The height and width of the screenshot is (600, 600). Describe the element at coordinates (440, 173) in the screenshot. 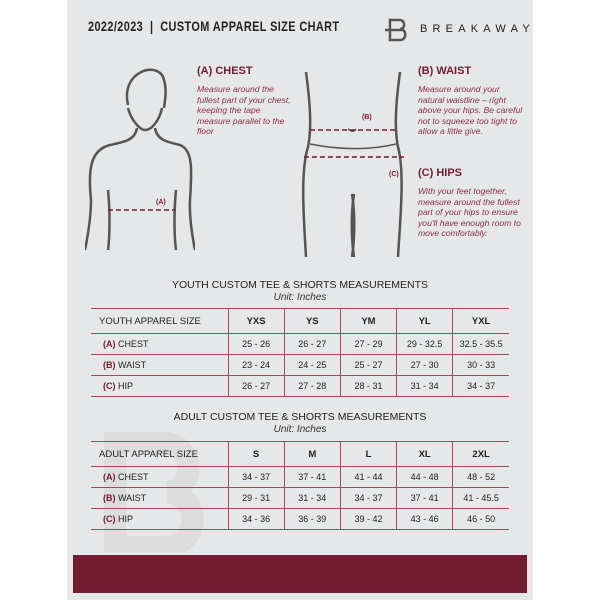

I see `hips-heading: (C) HIPS` at that location.